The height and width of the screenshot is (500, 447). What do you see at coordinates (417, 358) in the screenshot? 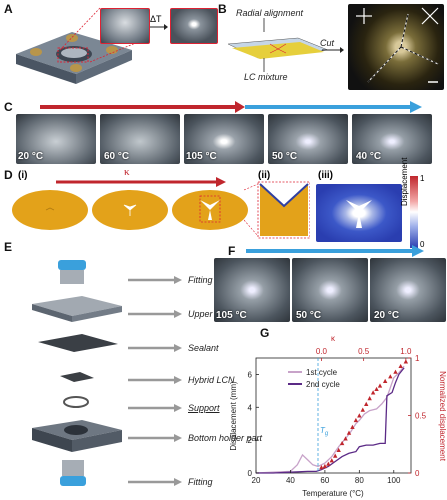
I see `y2-tick-label: 1` at bounding box center [417, 358].